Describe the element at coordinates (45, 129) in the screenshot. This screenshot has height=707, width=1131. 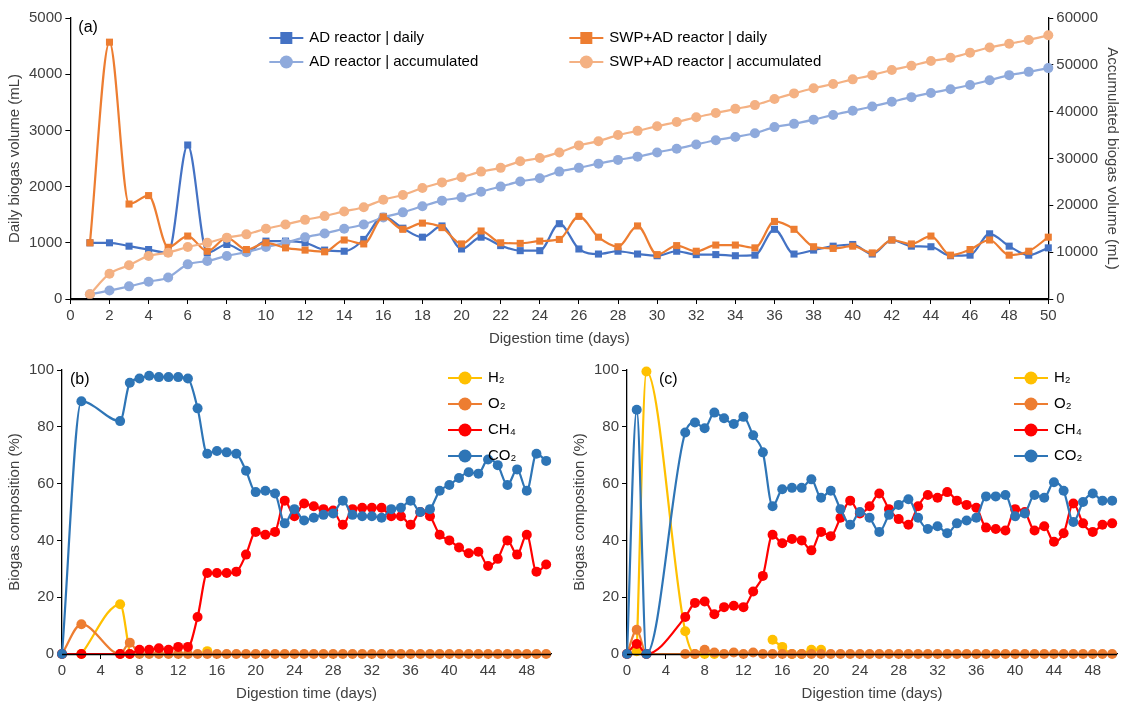
I see `y-tick-label: 3000` at that location.